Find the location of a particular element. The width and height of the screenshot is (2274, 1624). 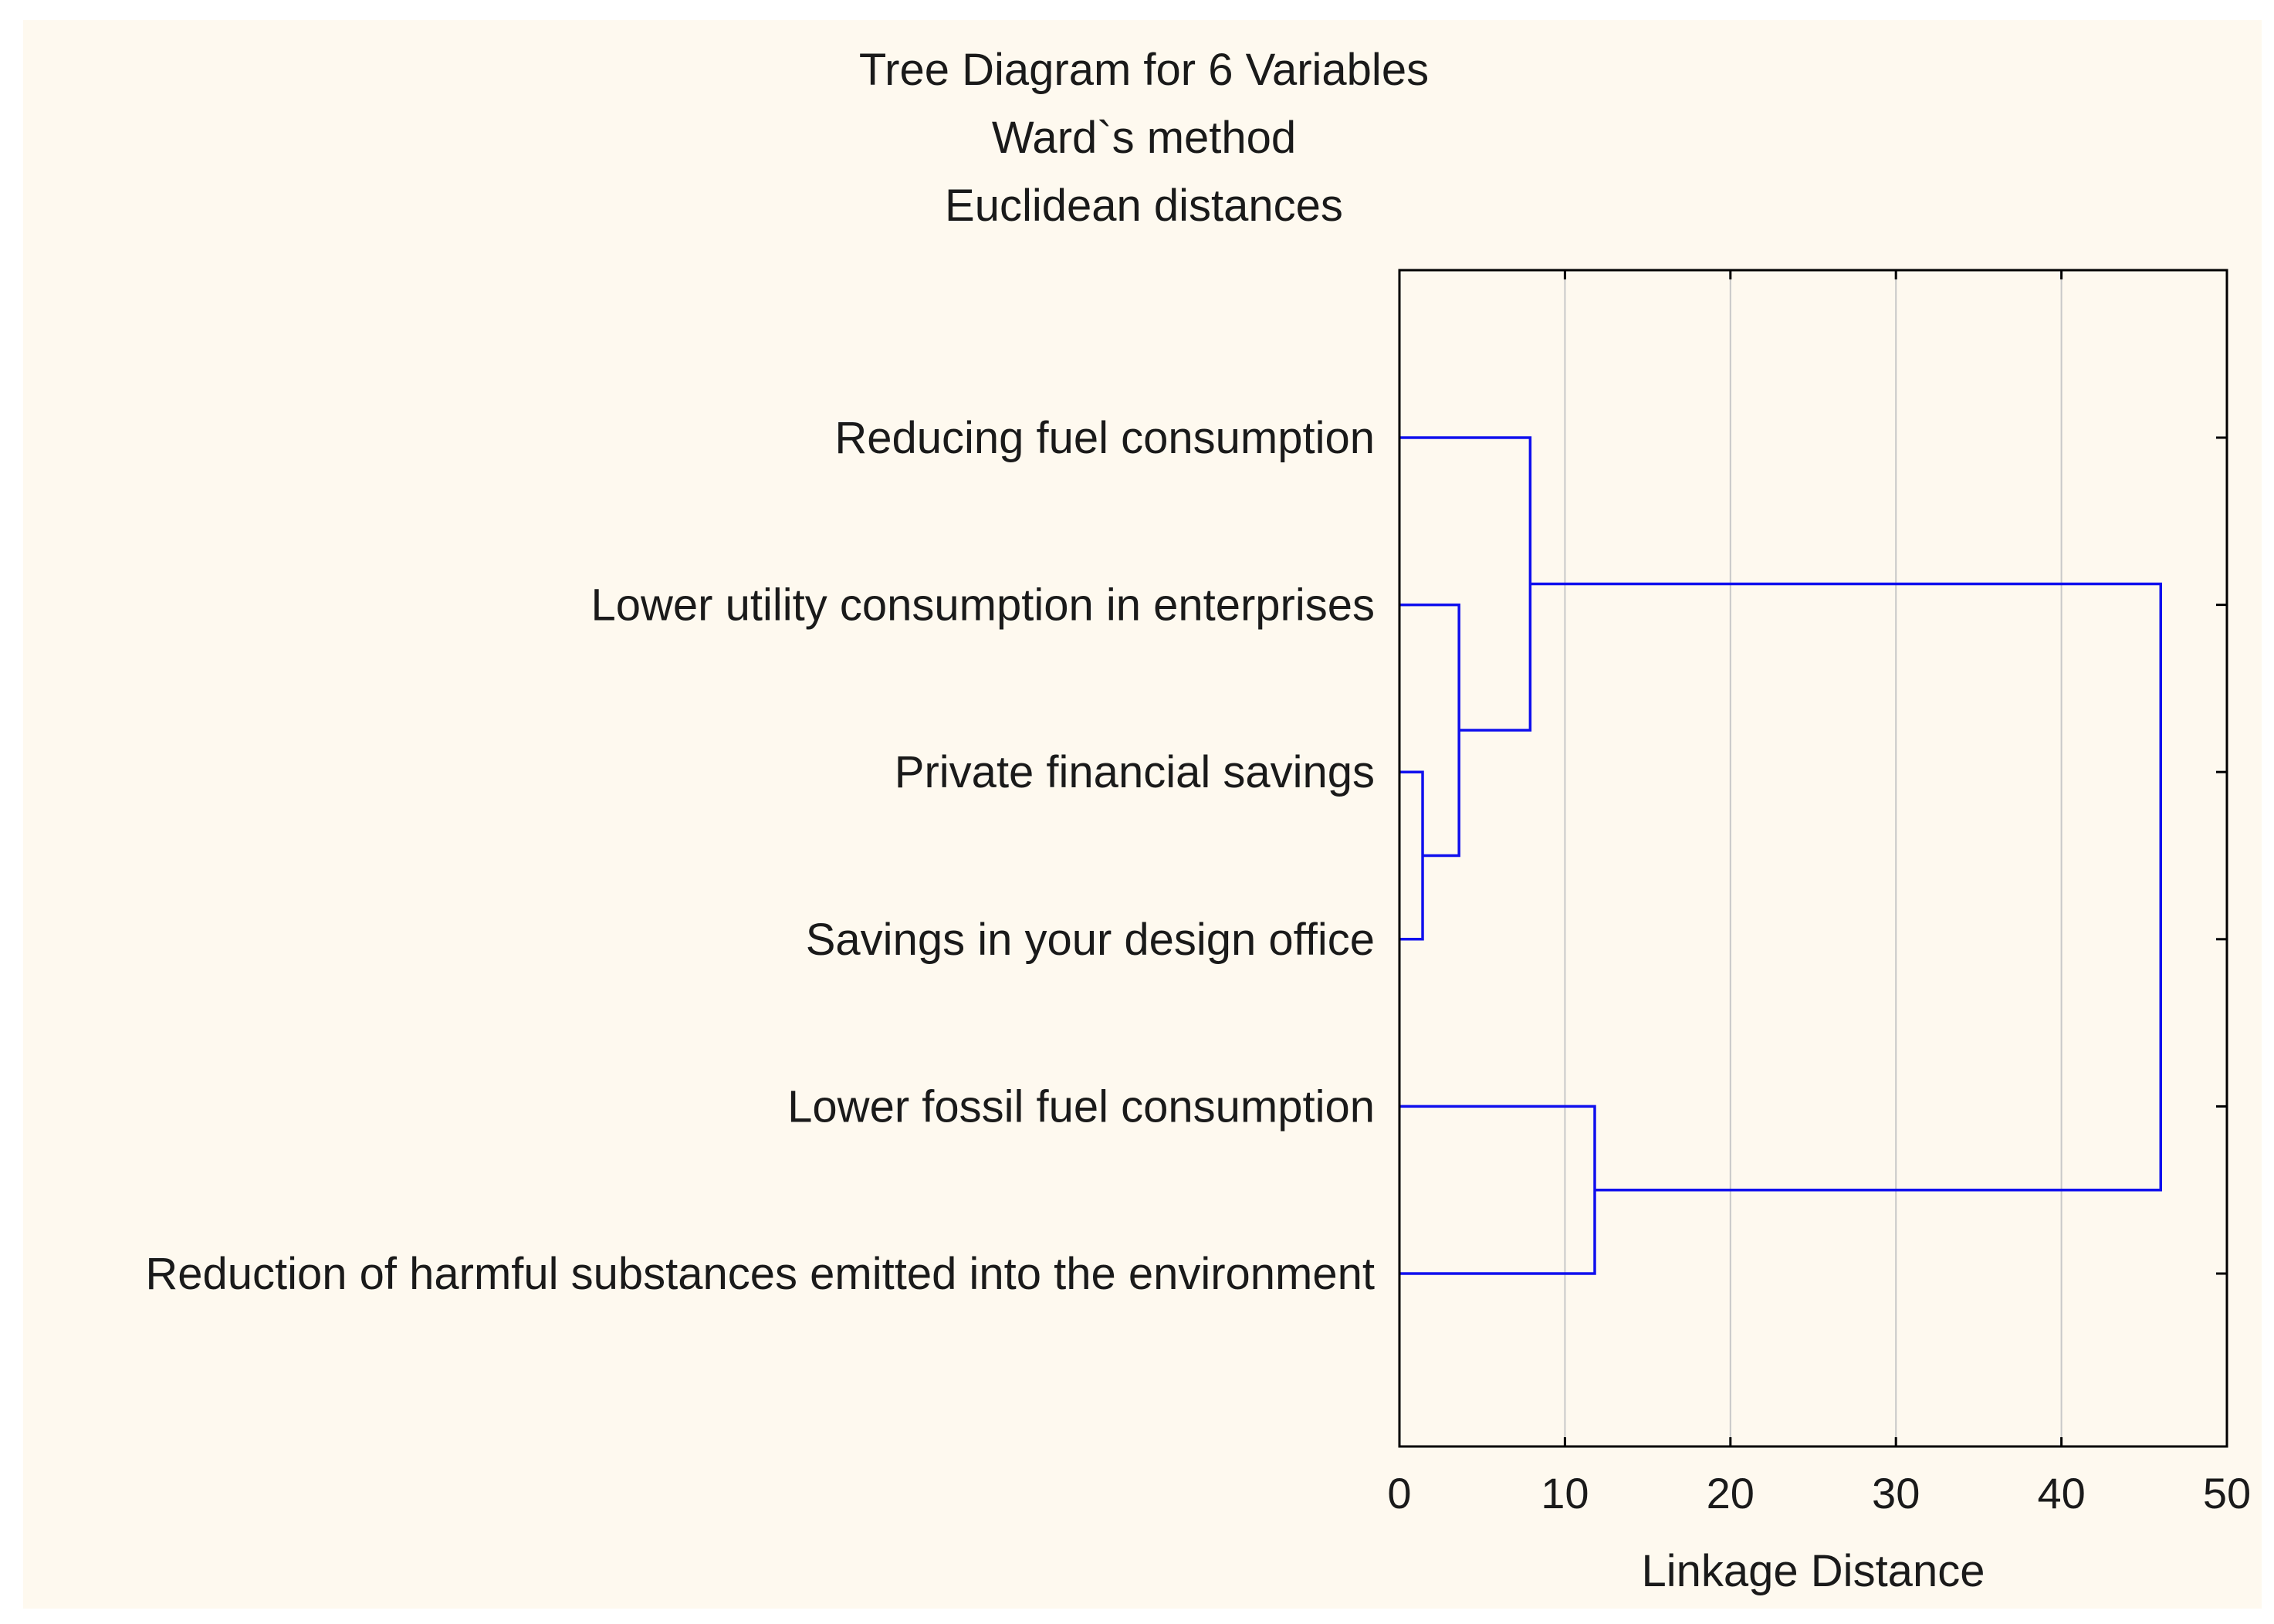

x-tick-label-0: 0 is located at coordinates (1399, 1493).